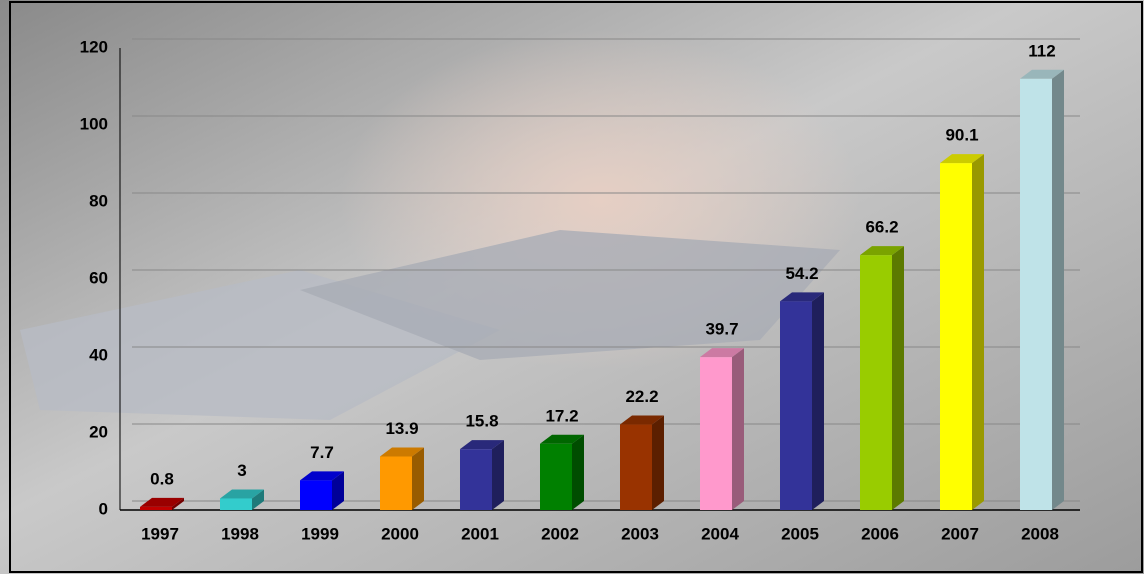 Image resolution: width=1144 pixels, height=574 pixels. What do you see at coordinates (400, 533) in the screenshot?
I see `x-tick-label: 2000` at bounding box center [400, 533].